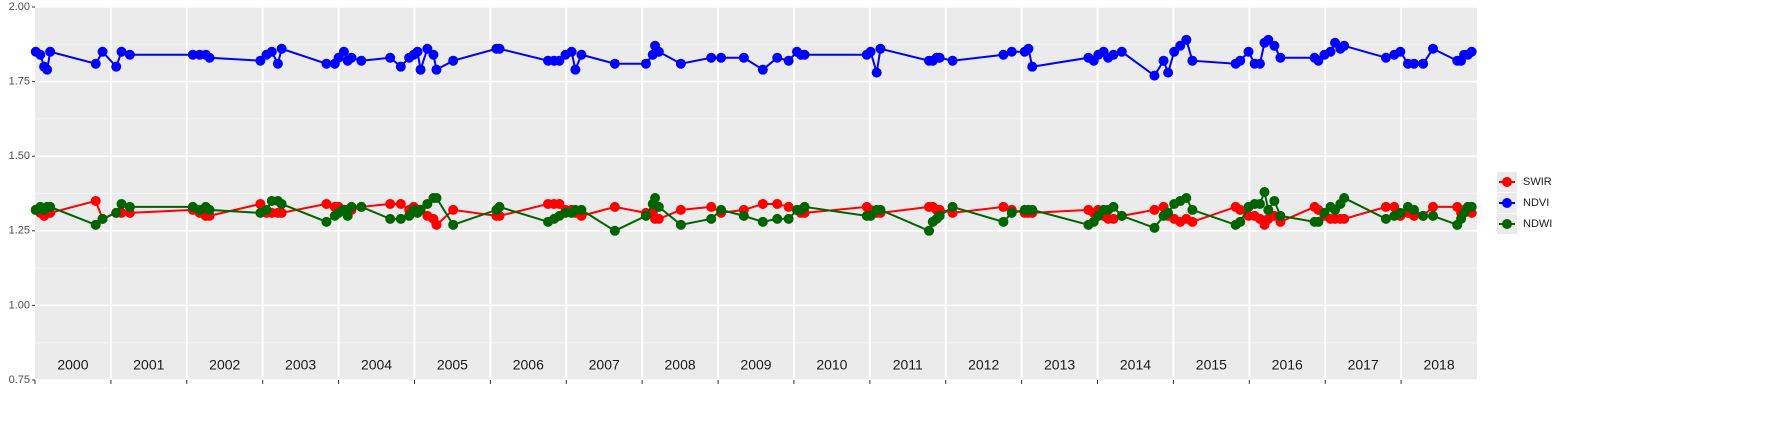 This screenshot has height=442, width=1773. I want to click on x-tick-label: 2000, so click(72, 365).